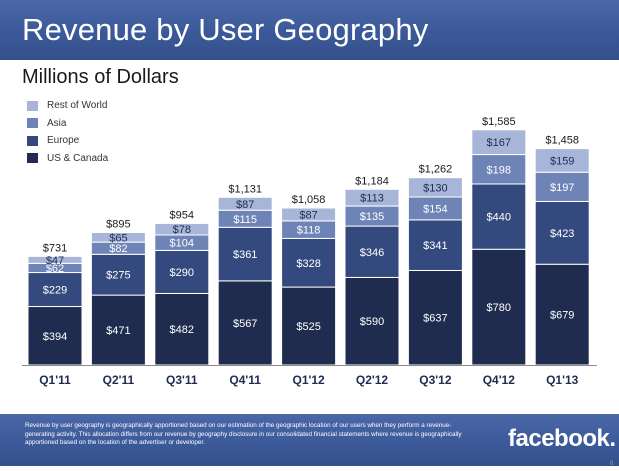  I want to click on x-tick-label: Q3'11, so click(182, 380).